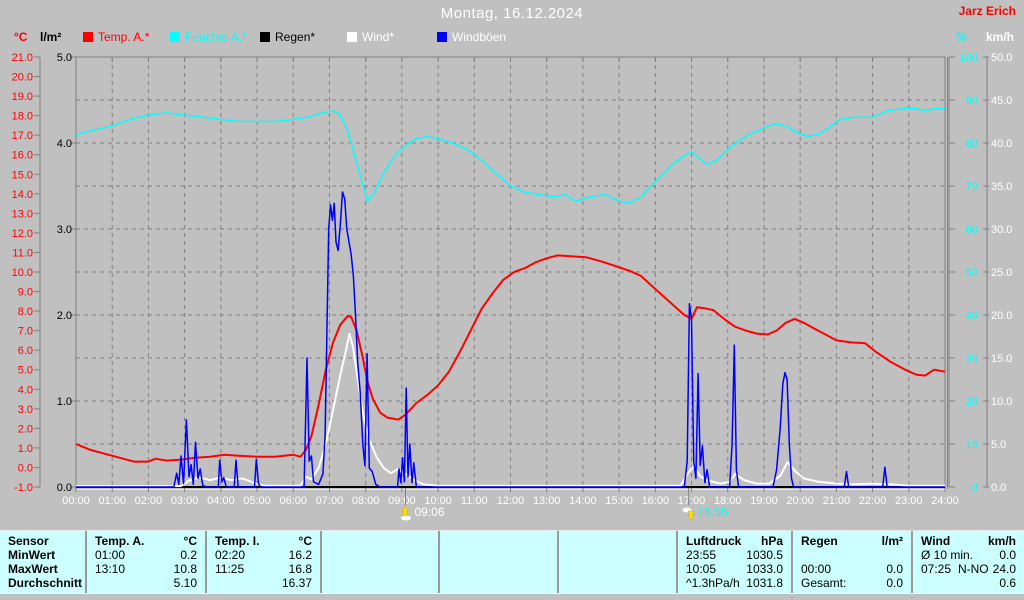 This screenshot has height=600, width=1024. What do you see at coordinates (22, 273) in the screenshot?
I see `svg-text: 10.0` at bounding box center [22, 273].